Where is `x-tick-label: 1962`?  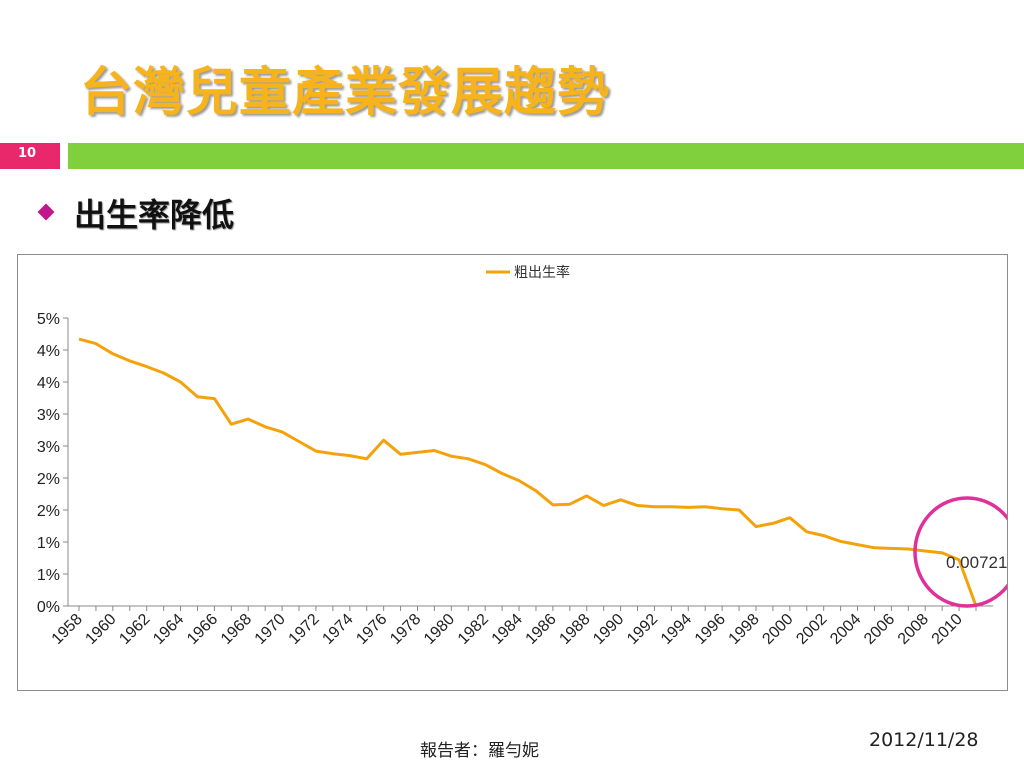 x-tick-label: 1962 is located at coordinates (134, 629).